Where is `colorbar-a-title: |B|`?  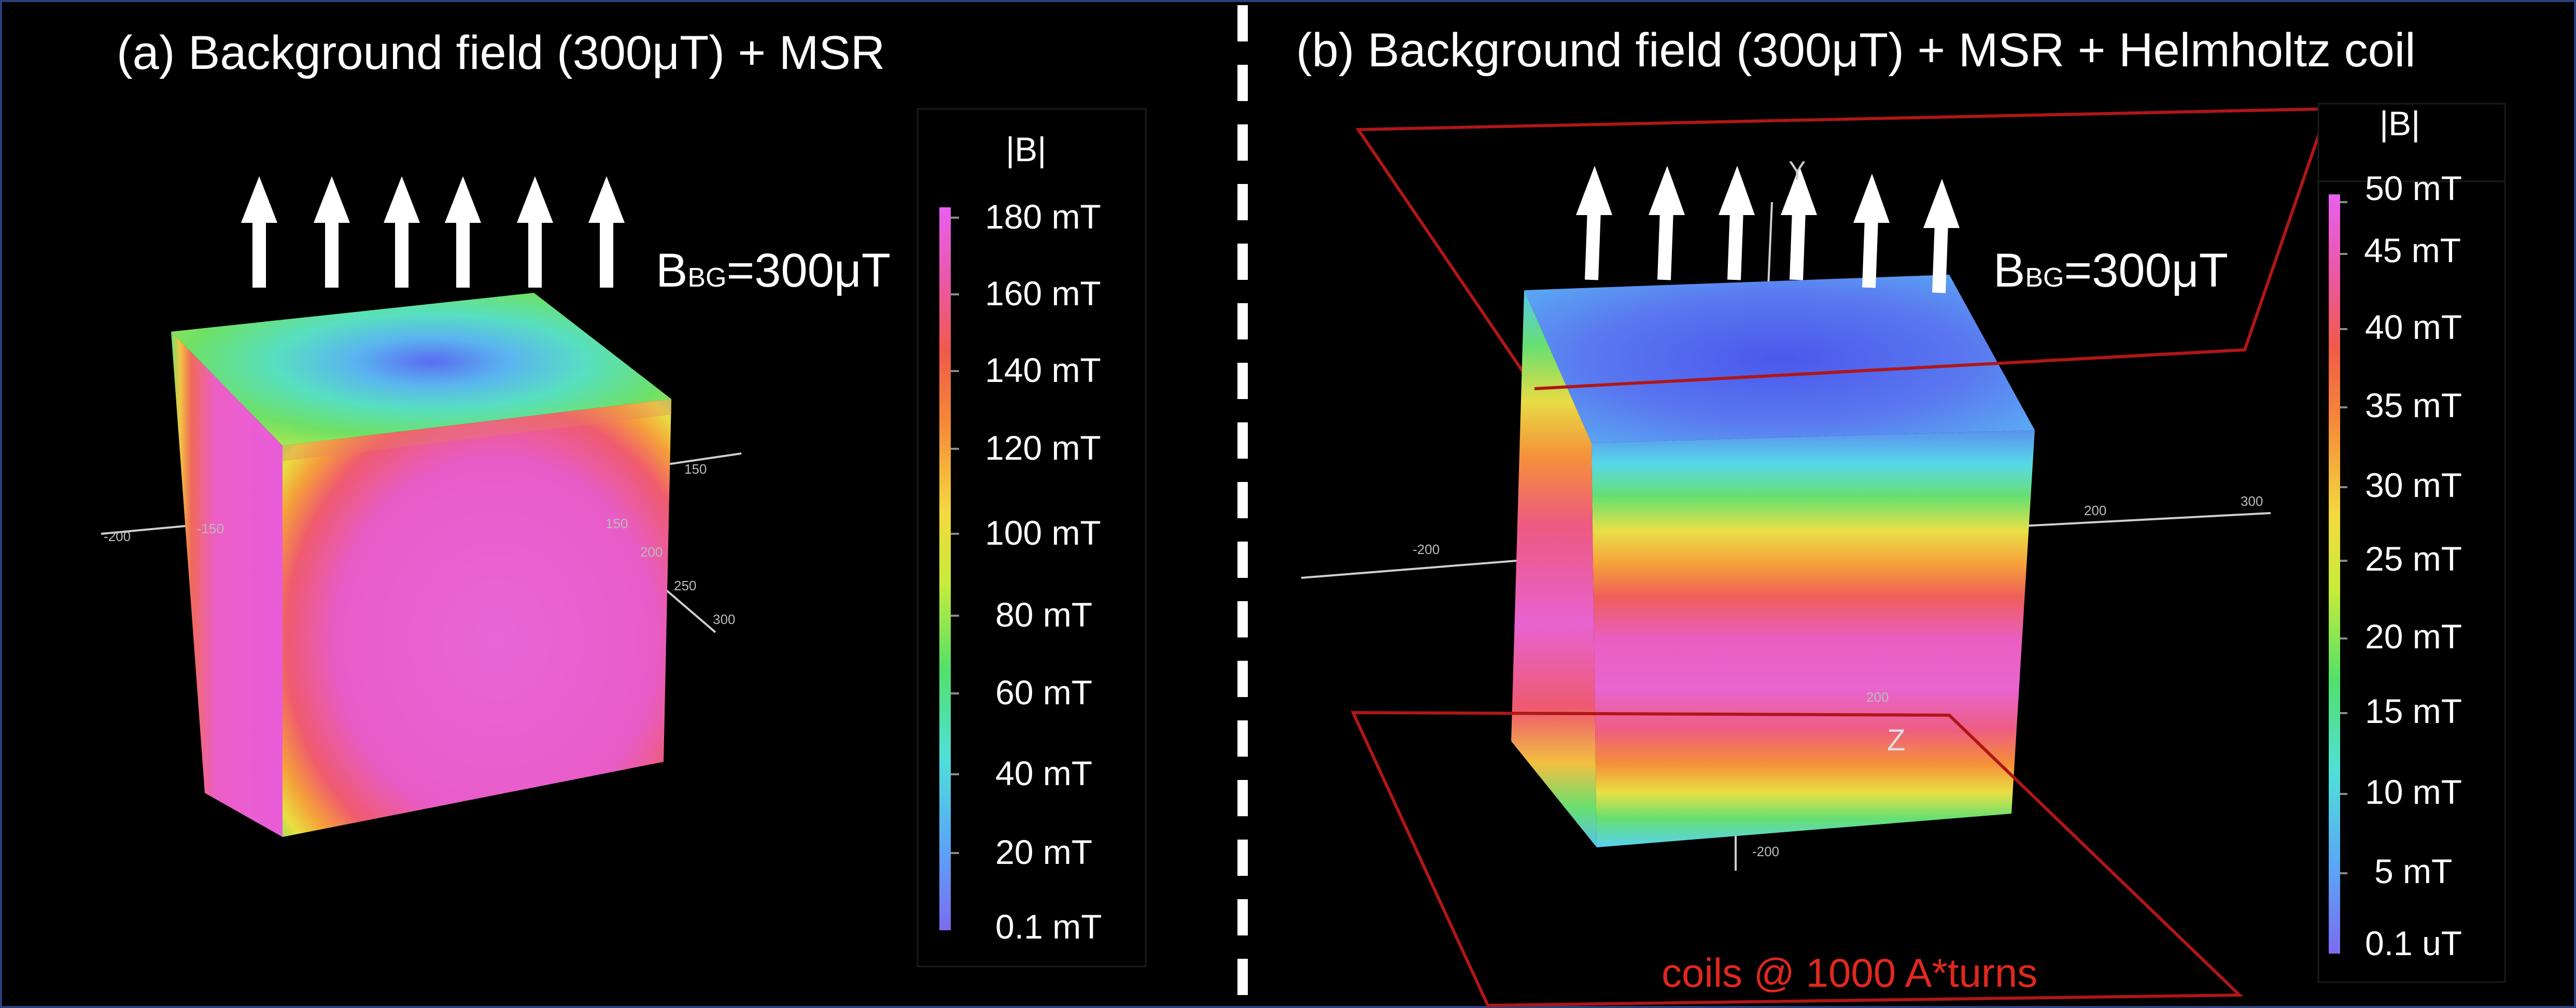
colorbar-a-title: |B| is located at coordinates (1026, 149).